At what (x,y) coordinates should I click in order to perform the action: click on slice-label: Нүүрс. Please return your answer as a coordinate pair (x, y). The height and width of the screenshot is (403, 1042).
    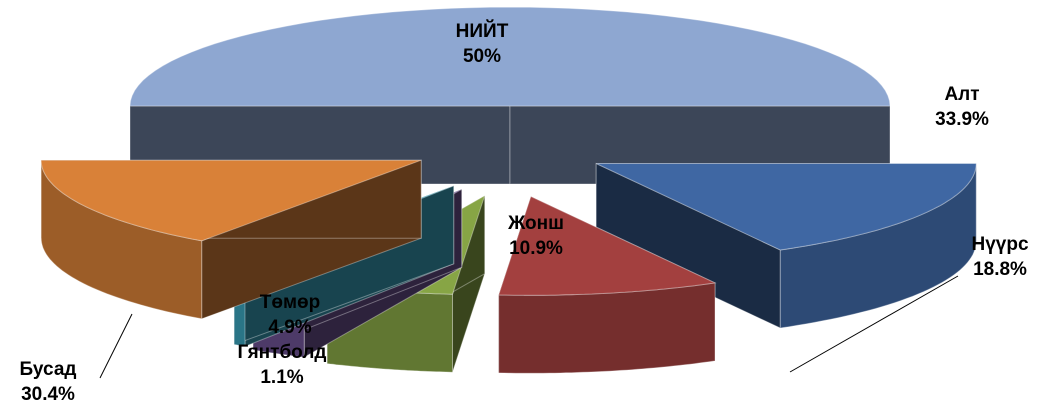
    Looking at the image, I should click on (999, 244).